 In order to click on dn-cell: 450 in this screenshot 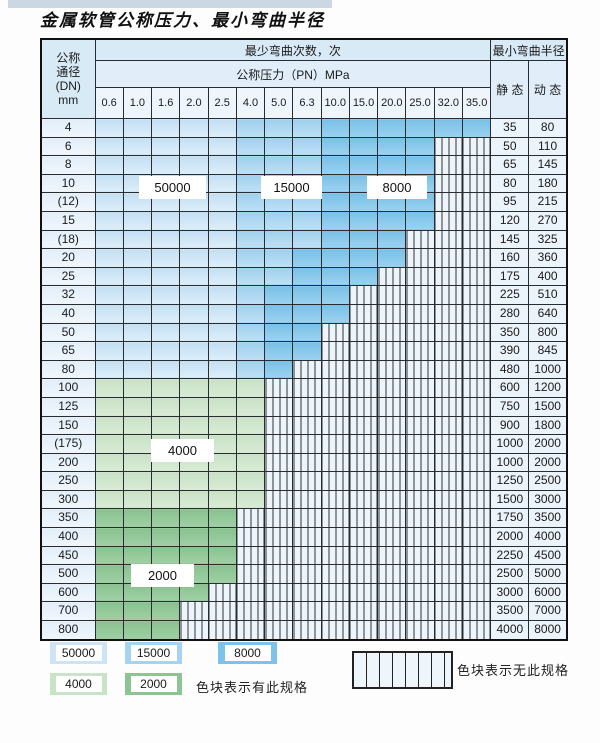, I will do `click(68, 555)`.